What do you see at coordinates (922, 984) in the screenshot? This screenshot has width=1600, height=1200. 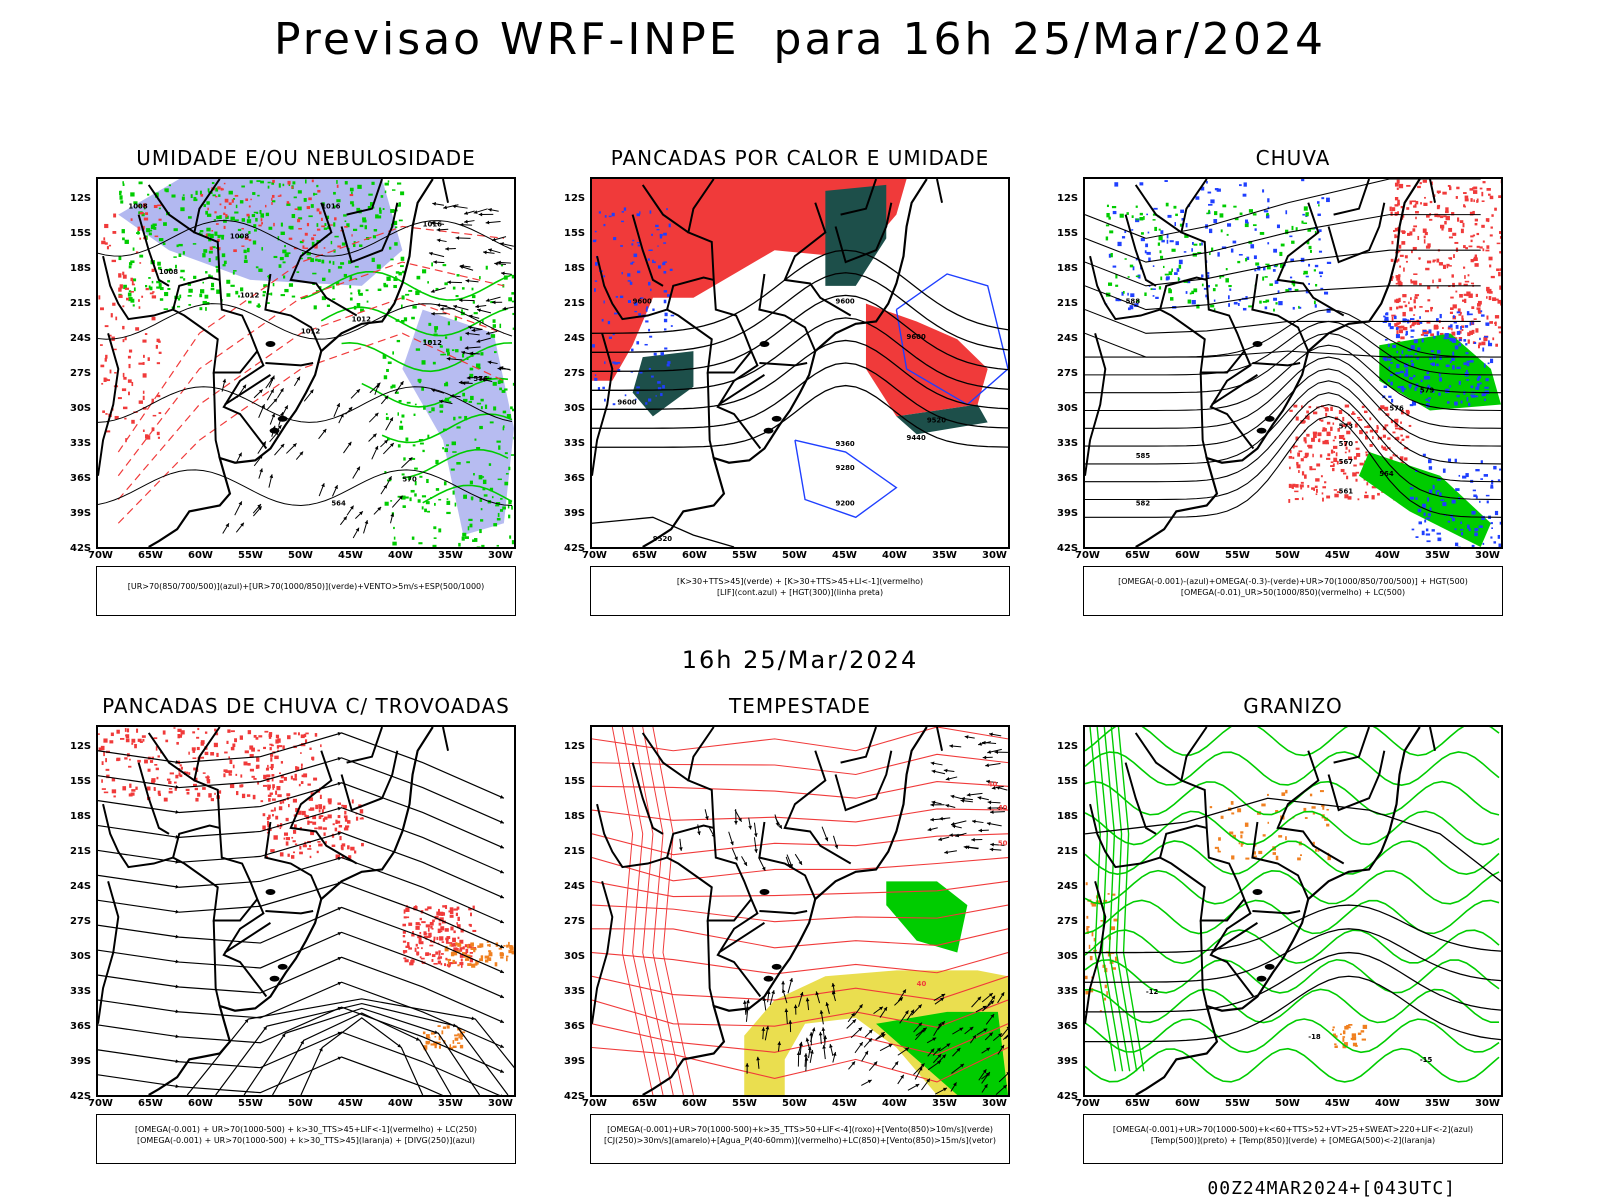 I see `contour-label: 40` at bounding box center [922, 984].